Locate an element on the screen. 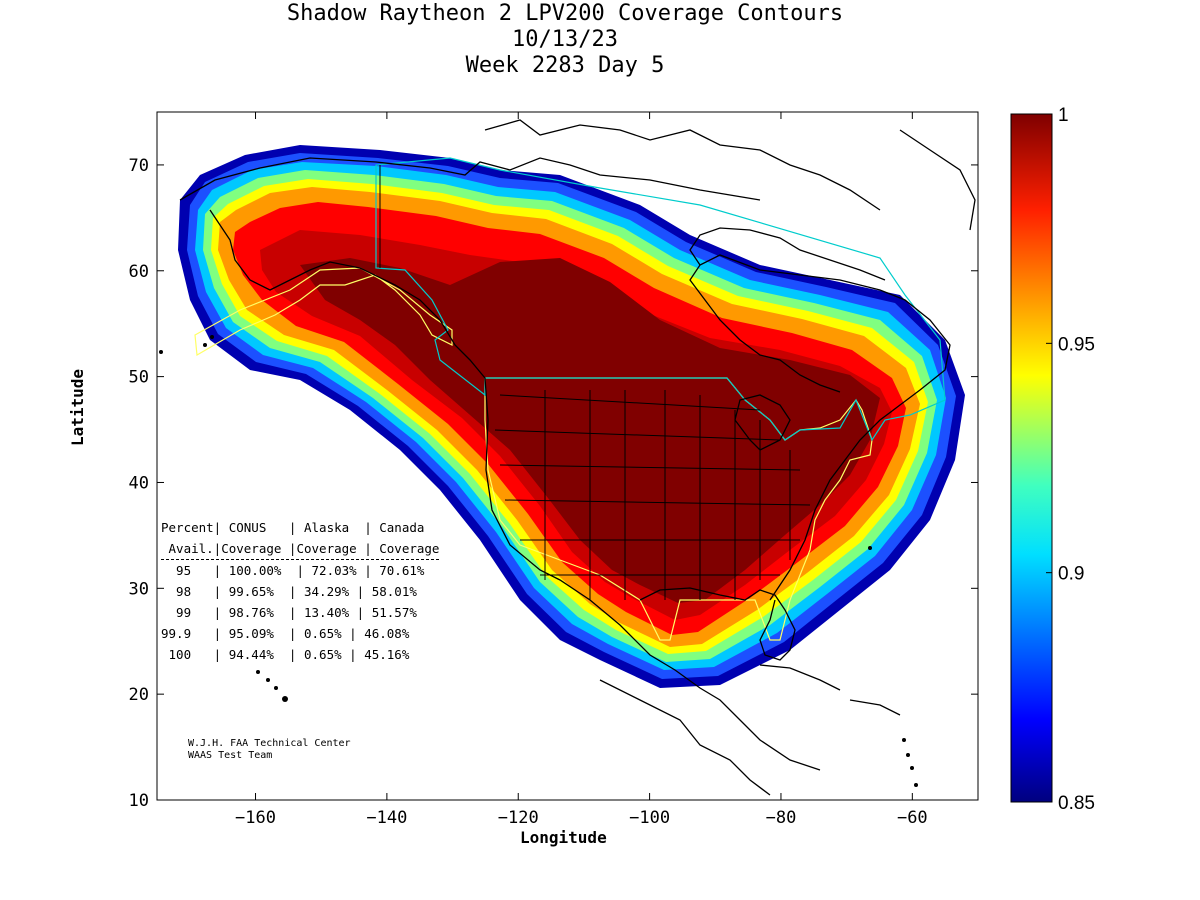 The image size is (1200, 900). stats-row: 100 | 94.44% | 0.65% | 45.16% is located at coordinates (285, 654).